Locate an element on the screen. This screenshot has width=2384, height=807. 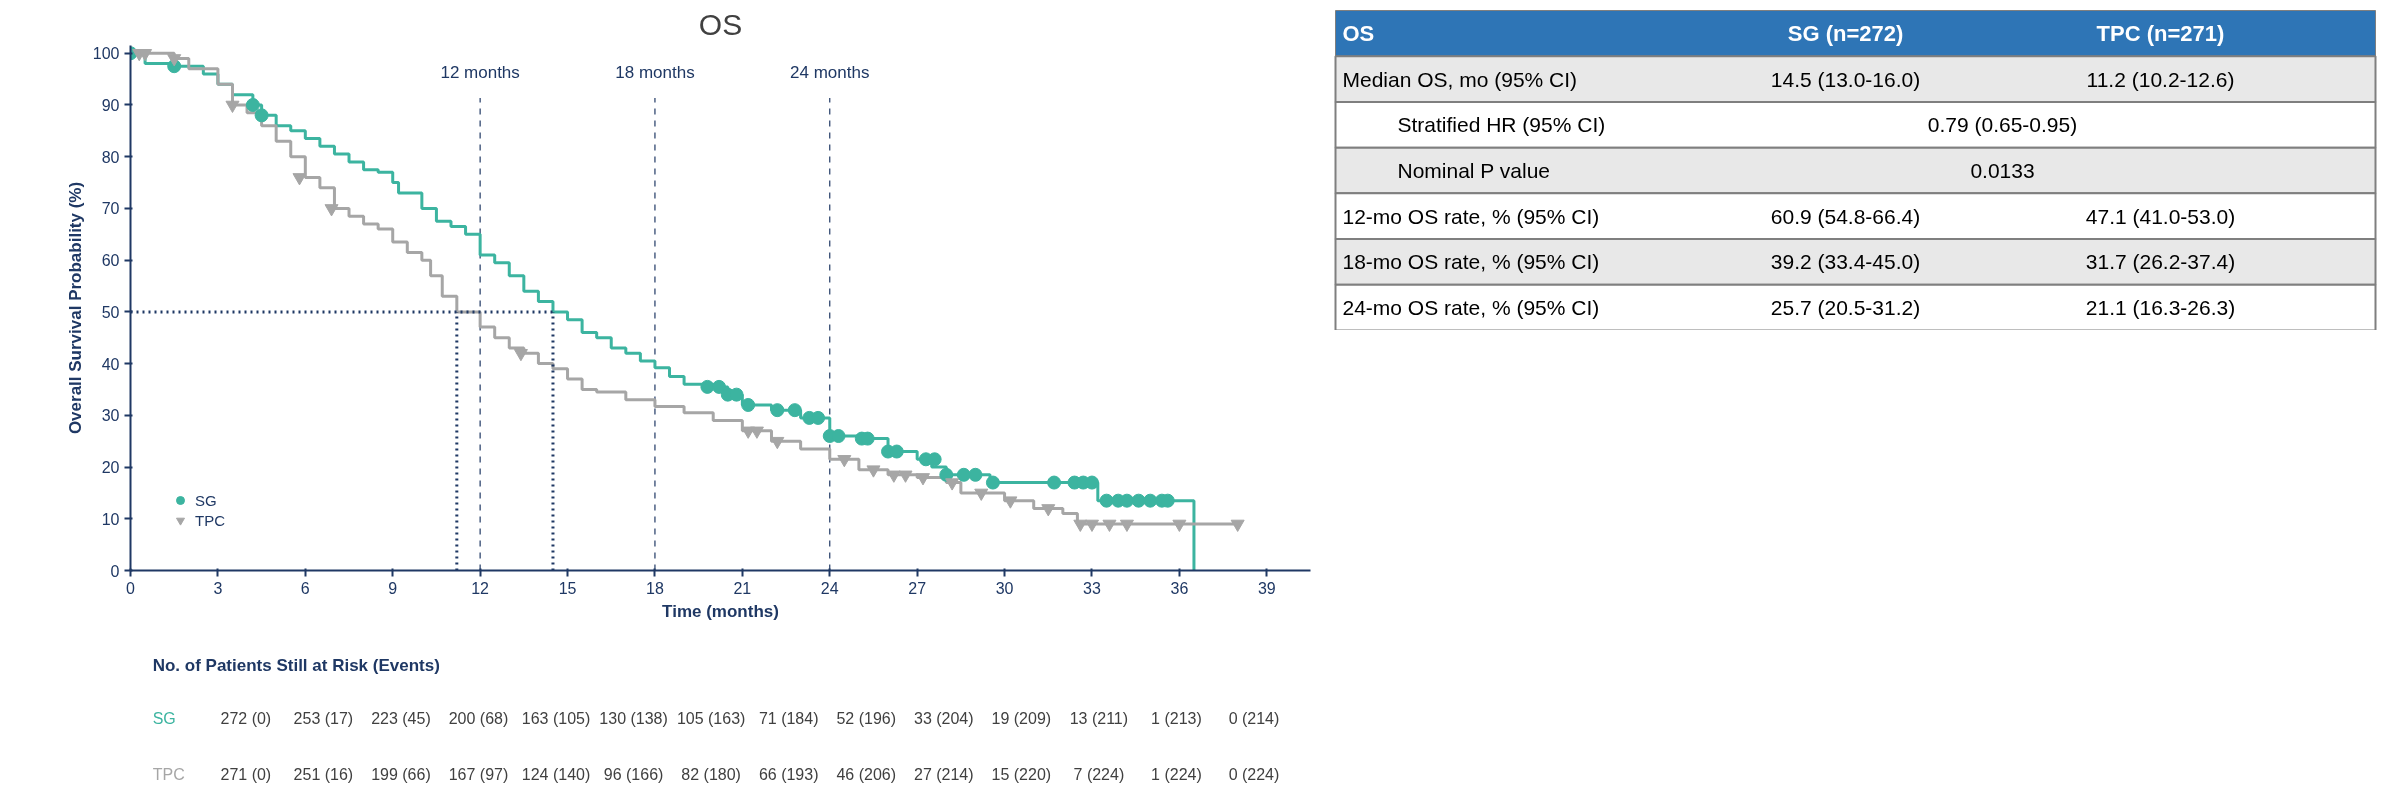
text: 0 (224) is located at coordinates (1254, 775).